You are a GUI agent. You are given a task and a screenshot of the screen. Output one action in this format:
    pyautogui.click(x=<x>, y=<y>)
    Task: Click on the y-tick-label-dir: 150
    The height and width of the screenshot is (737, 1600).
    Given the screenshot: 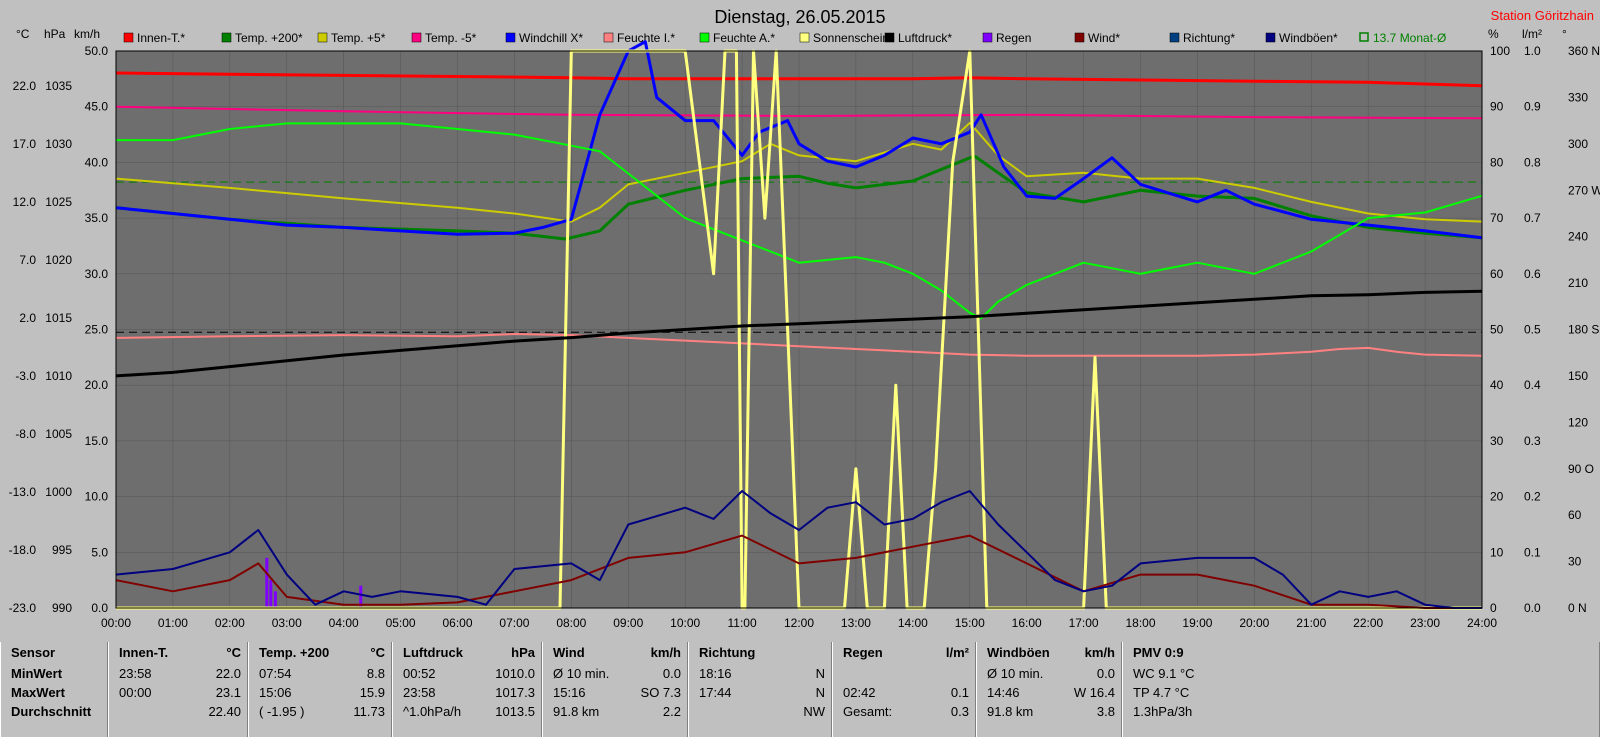 What is the action you would take?
    pyautogui.click(x=1578, y=376)
    